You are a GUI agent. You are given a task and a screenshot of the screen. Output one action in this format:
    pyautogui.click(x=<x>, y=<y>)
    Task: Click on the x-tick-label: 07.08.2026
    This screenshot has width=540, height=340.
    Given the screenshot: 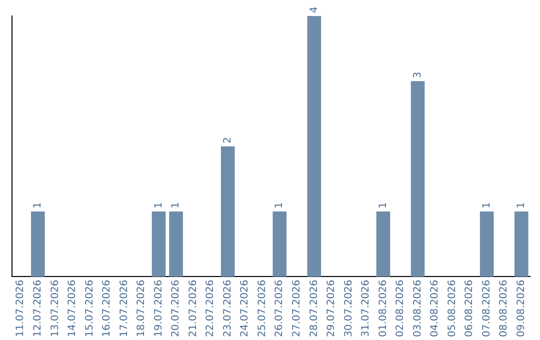 What is the action you would take?
    pyautogui.click(x=486, y=309)
    